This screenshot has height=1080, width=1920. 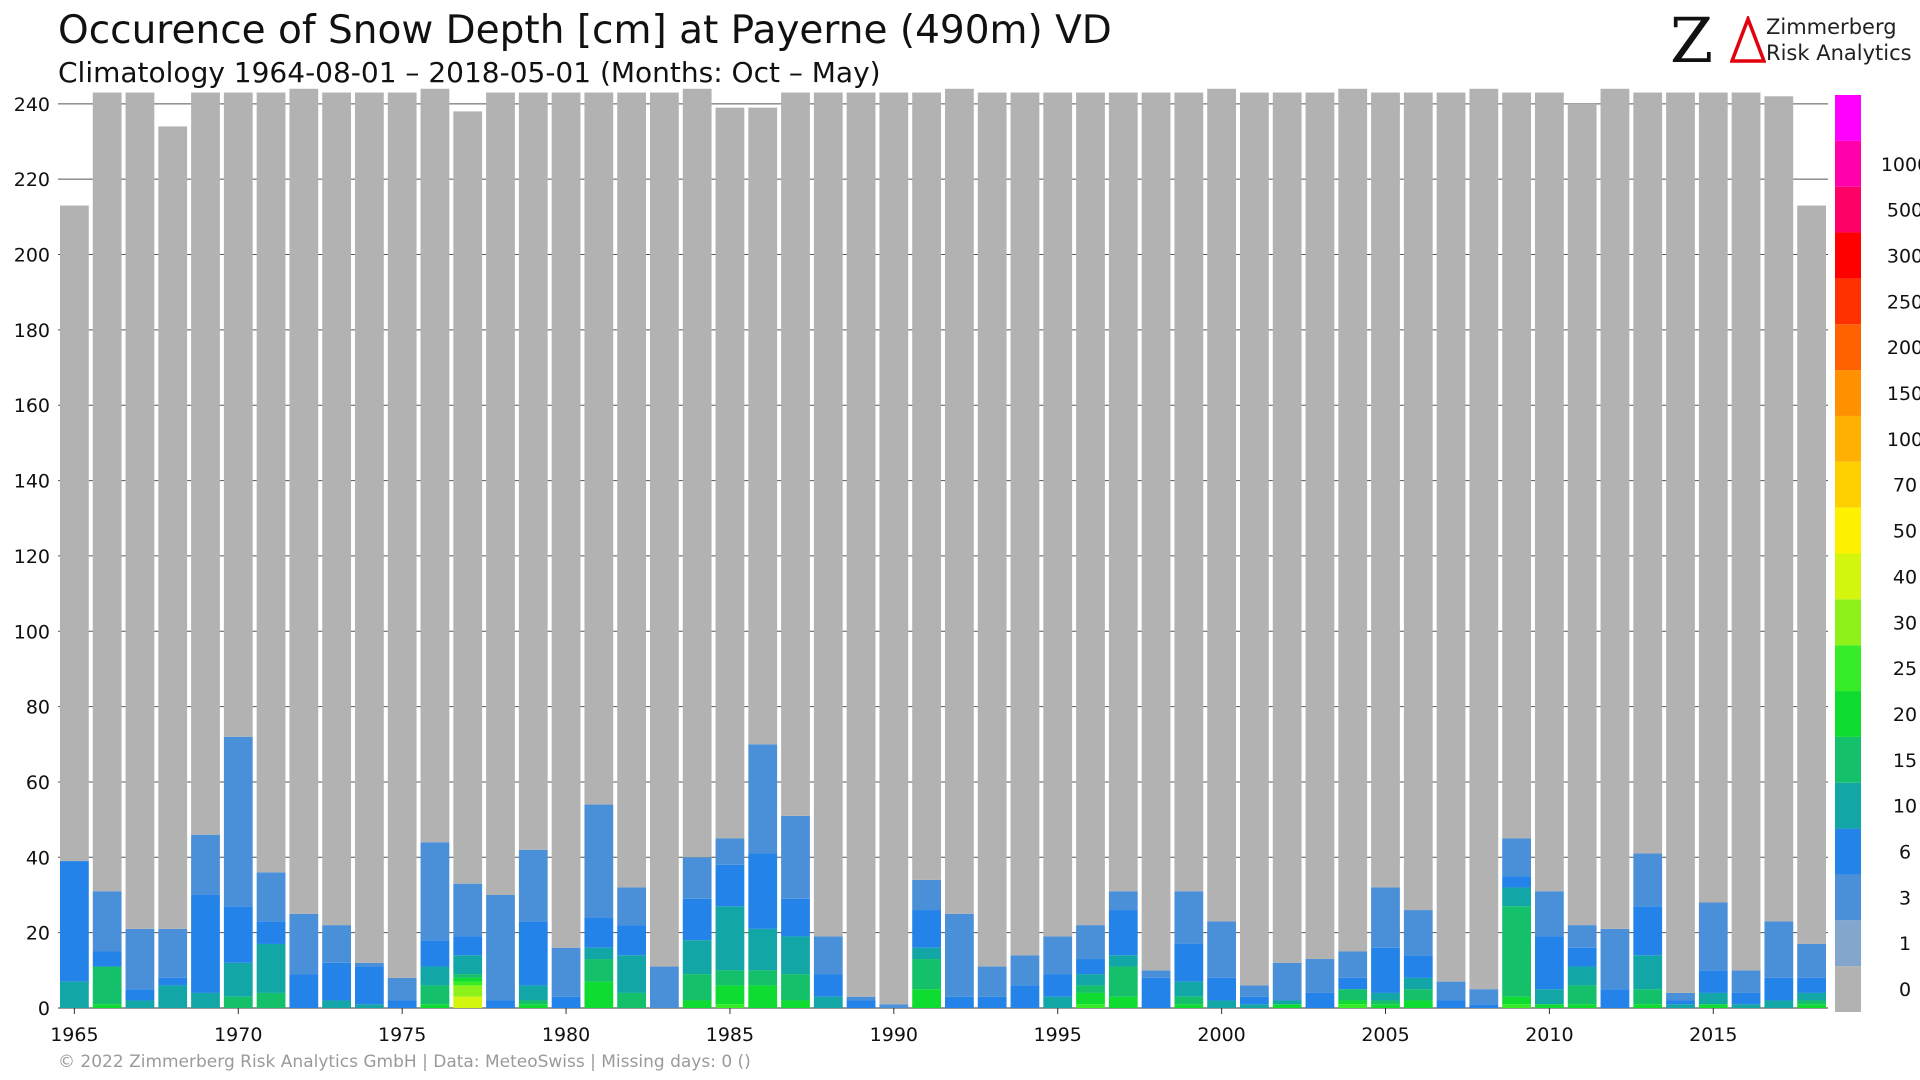 I want to click on y-tick-label: 120, so click(x=32, y=557).